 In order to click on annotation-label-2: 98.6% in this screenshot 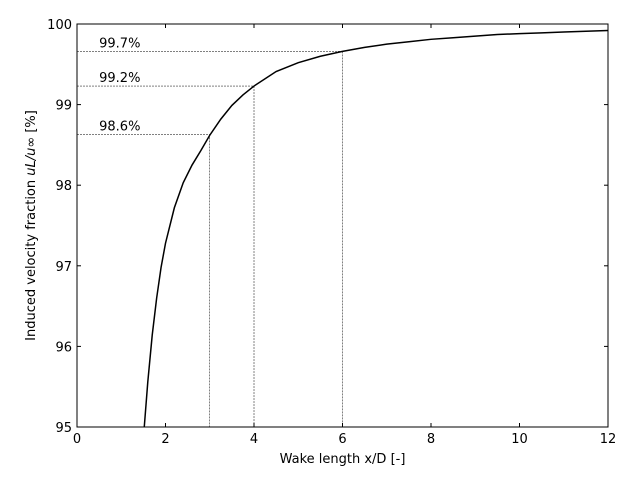, I will do `click(119, 126)`.